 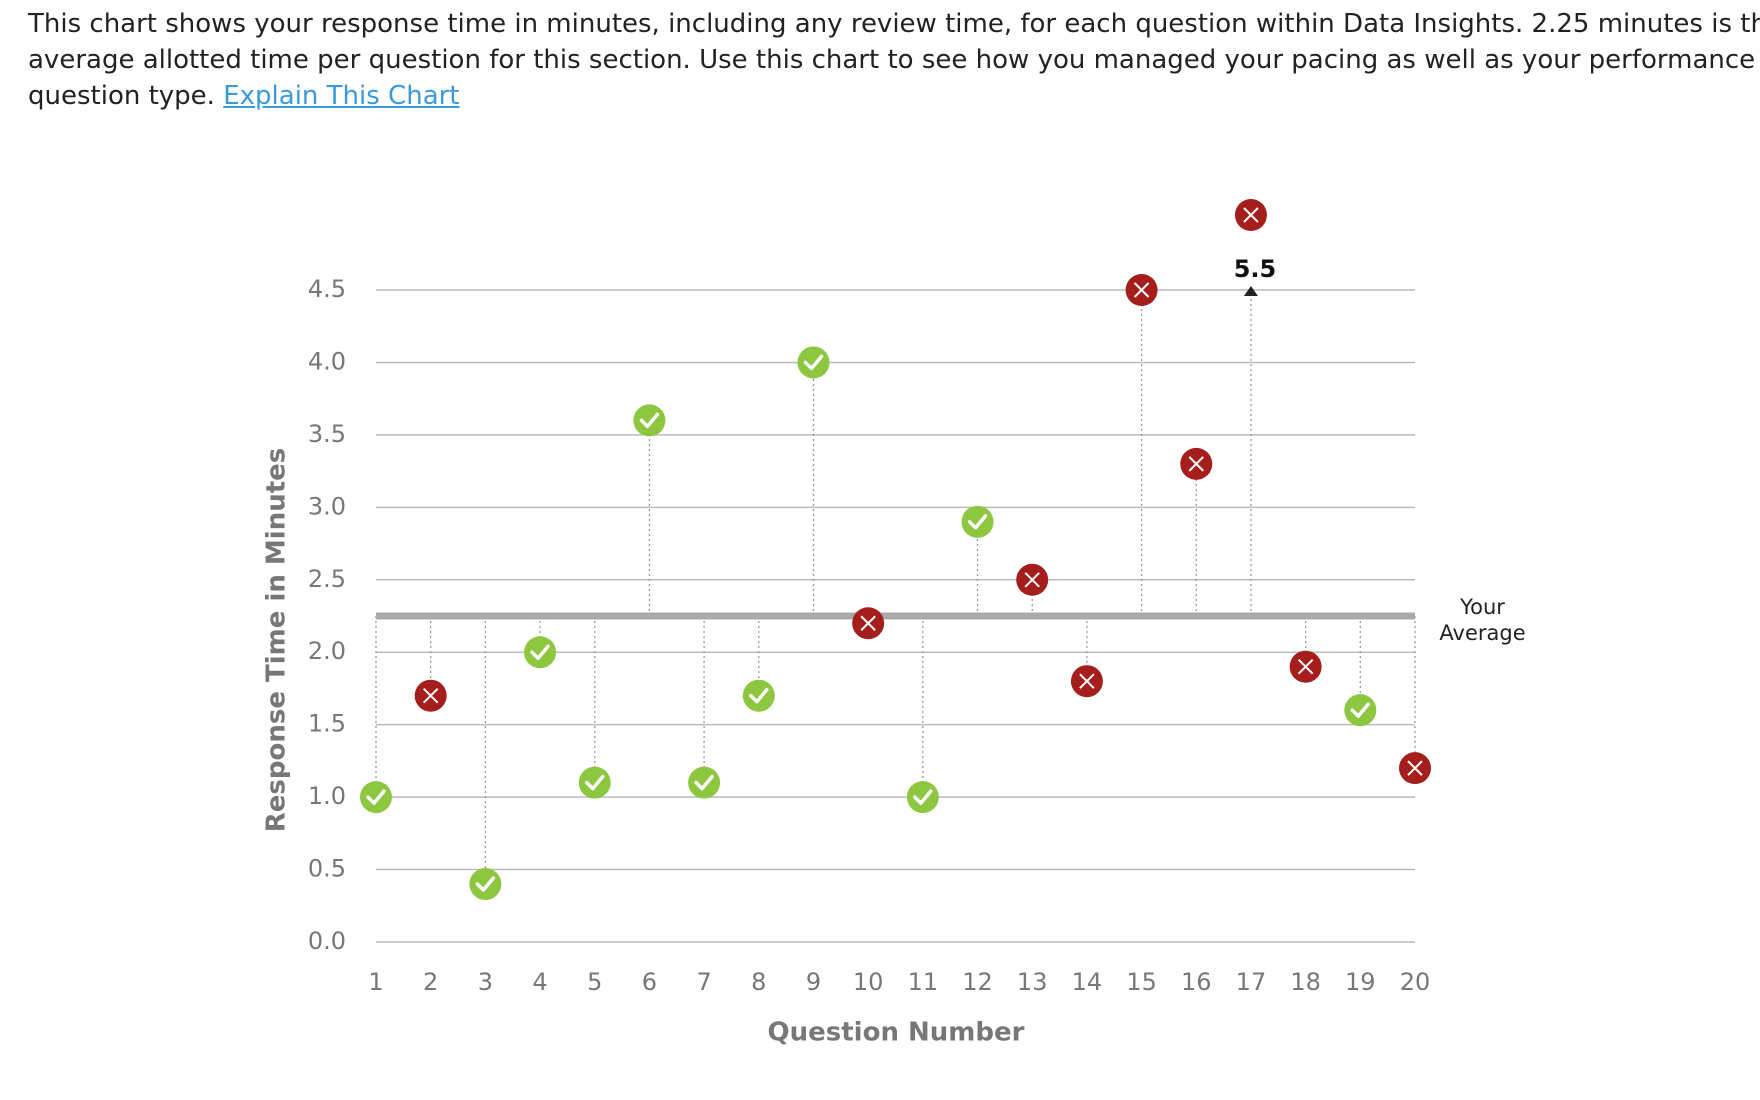 What do you see at coordinates (327, 289) in the screenshot?
I see `y-tick-label: 4.5` at bounding box center [327, 289].